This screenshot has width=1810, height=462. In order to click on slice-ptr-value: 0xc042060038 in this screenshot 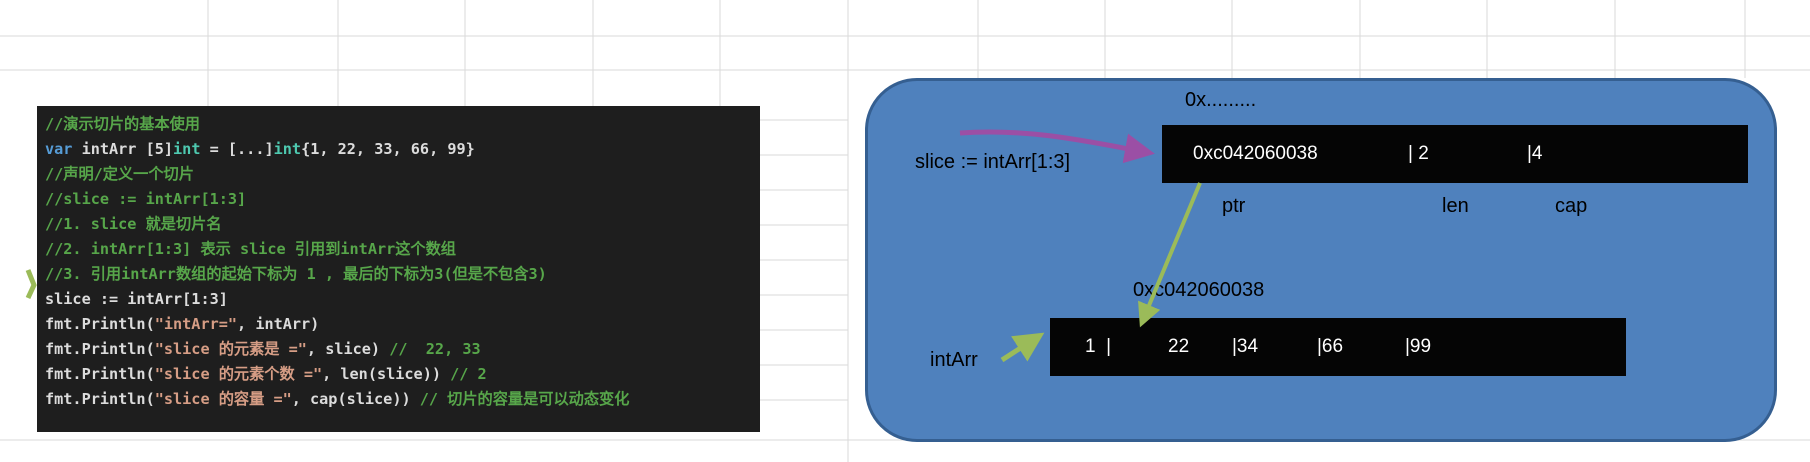, I will do `click(1255, 153)`.